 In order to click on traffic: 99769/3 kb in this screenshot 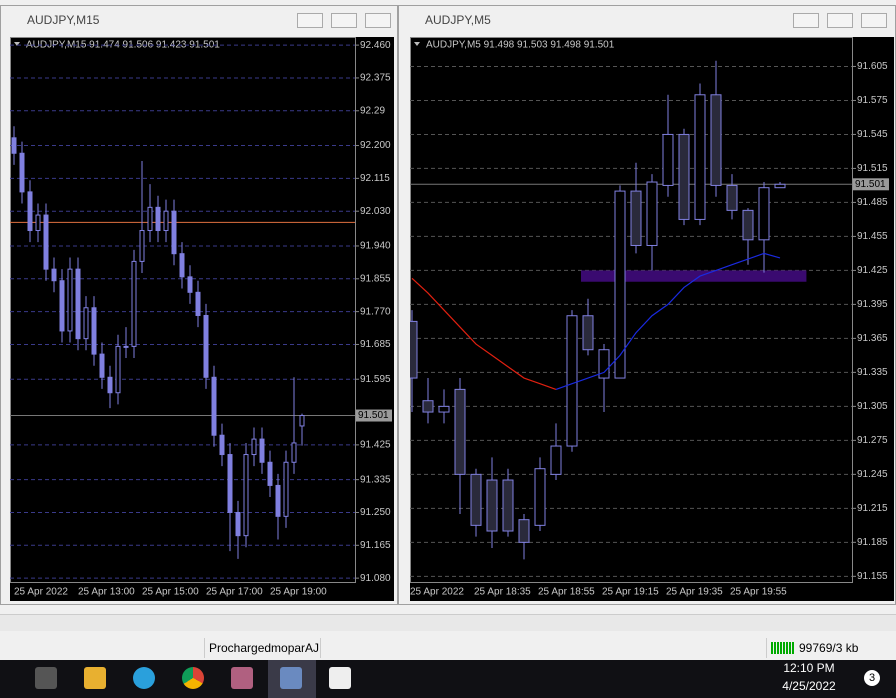, I will do `click(831, 648)`.